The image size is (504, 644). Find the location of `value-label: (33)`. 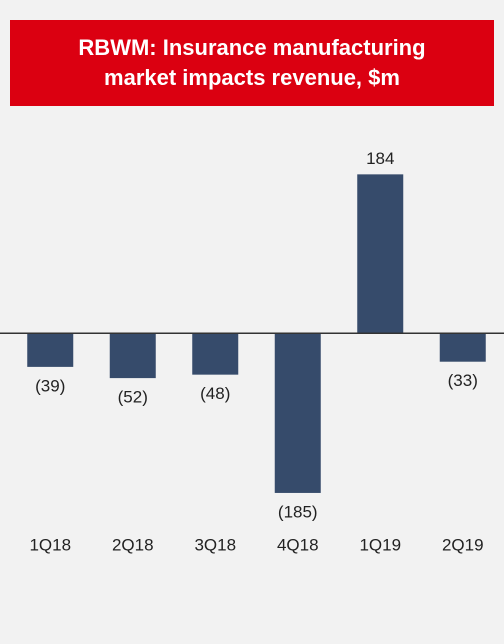

value-label: (33) is located at coordinates (463, 380).